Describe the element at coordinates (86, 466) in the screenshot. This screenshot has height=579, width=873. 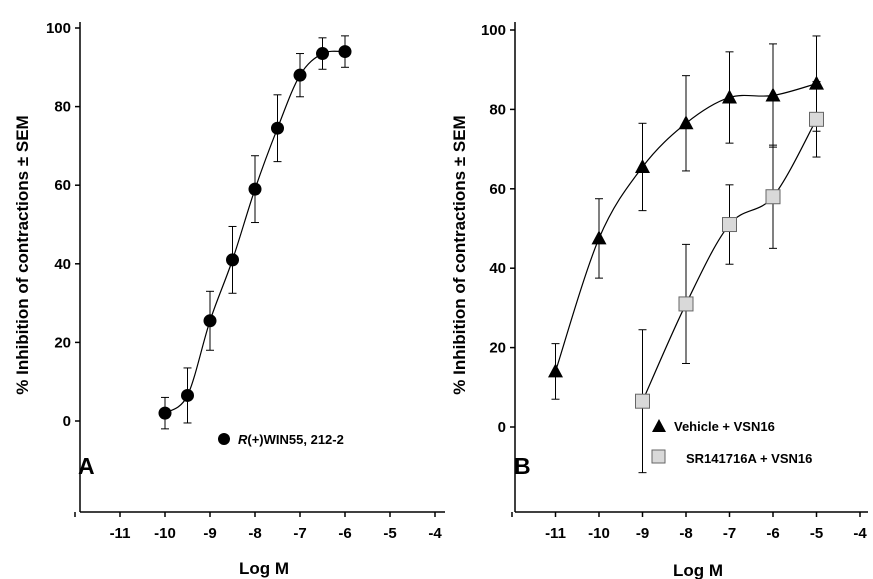
I see `panel-a-letter: A` at that location.